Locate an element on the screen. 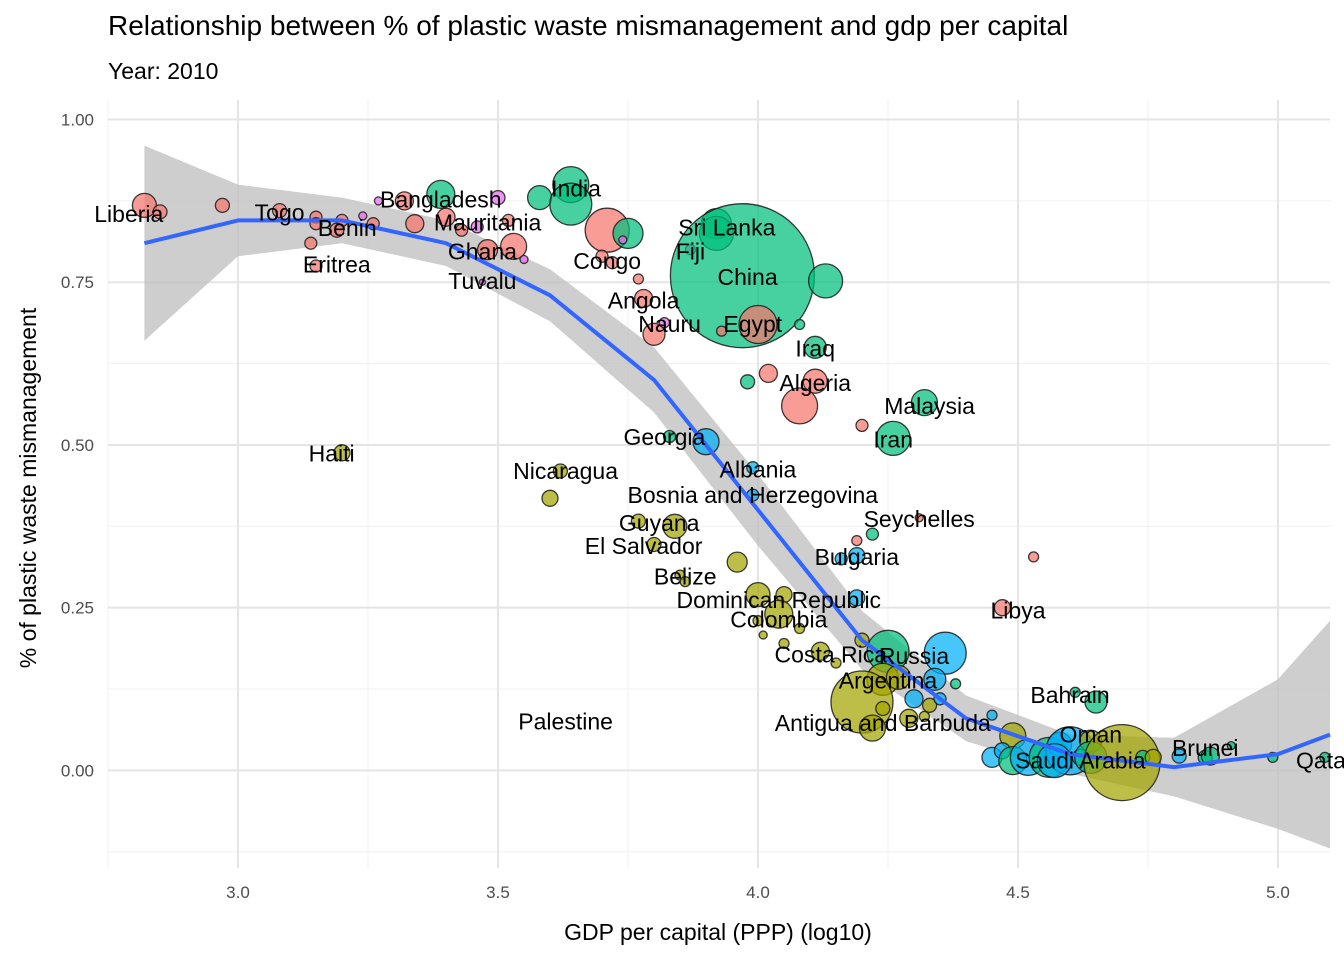 The width and height of the screenshot is (1344, 960). point-label: Sri Lanka is located at coordinates (726, 228).